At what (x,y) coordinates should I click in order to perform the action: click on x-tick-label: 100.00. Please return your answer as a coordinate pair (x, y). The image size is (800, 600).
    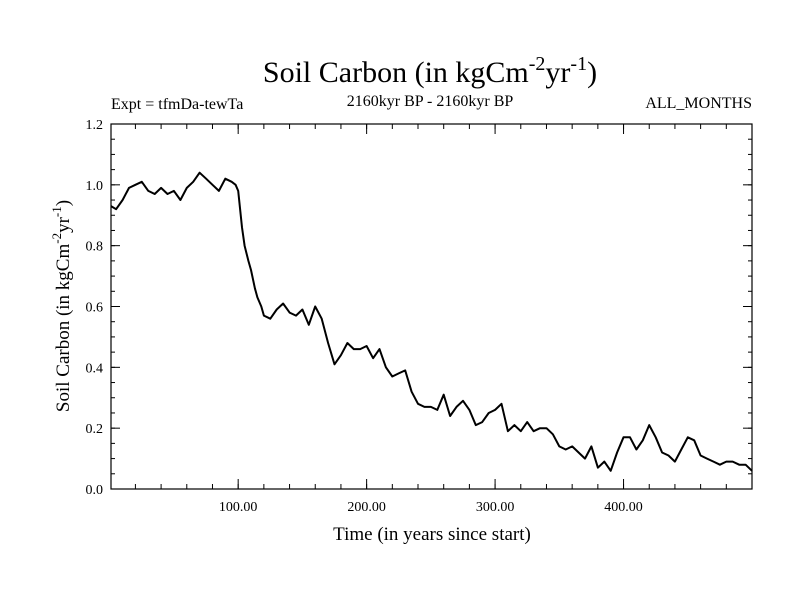
    Looking at the image, I should click on (238, 507).